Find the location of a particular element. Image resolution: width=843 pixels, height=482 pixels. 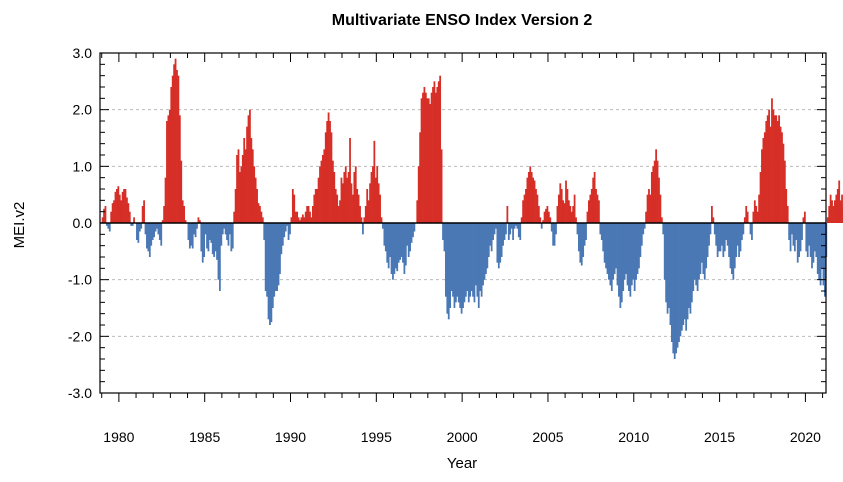

chart-title: Multivariate ENSO Index Version 2 is located at coordinates (462, 20).